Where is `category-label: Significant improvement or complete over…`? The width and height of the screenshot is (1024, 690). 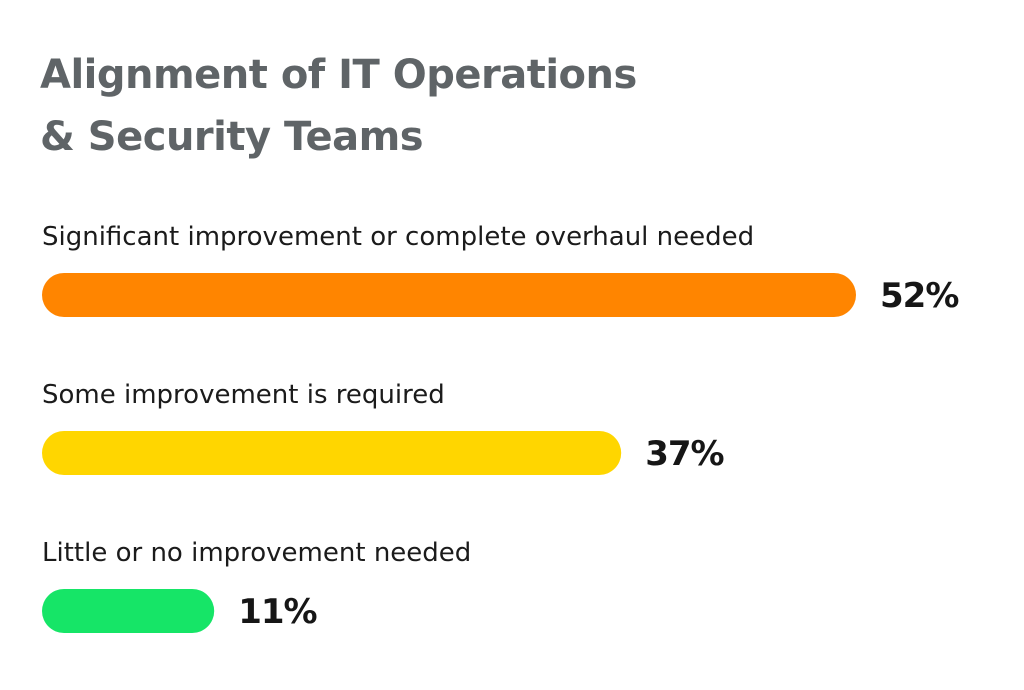
category-label: Significant improvement or complete over… is located at coordinates (398, 237).